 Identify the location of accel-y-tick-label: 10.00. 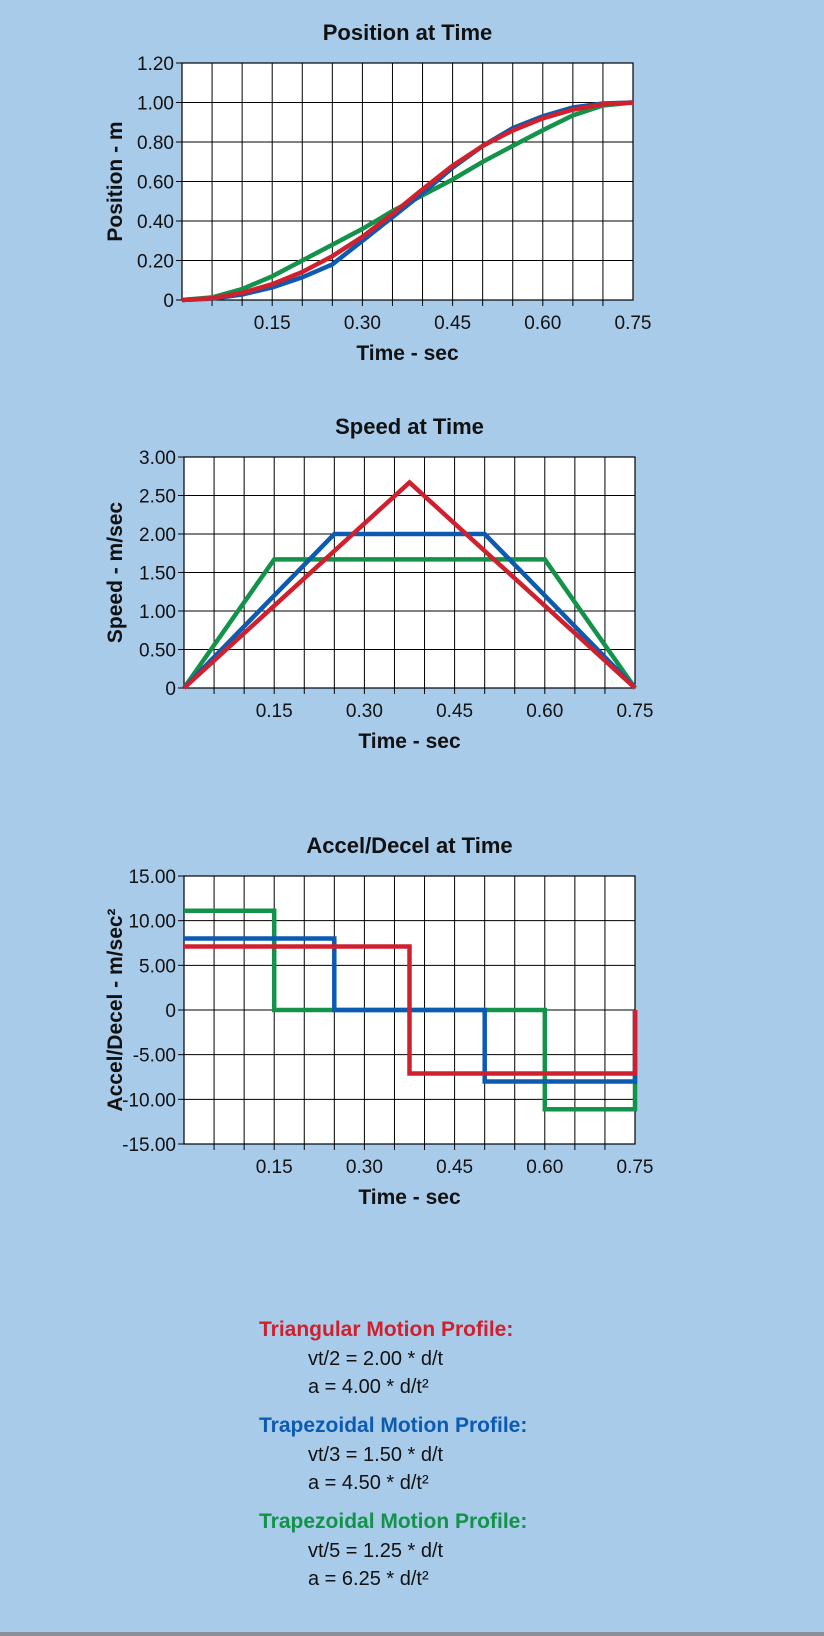
(152, 922).